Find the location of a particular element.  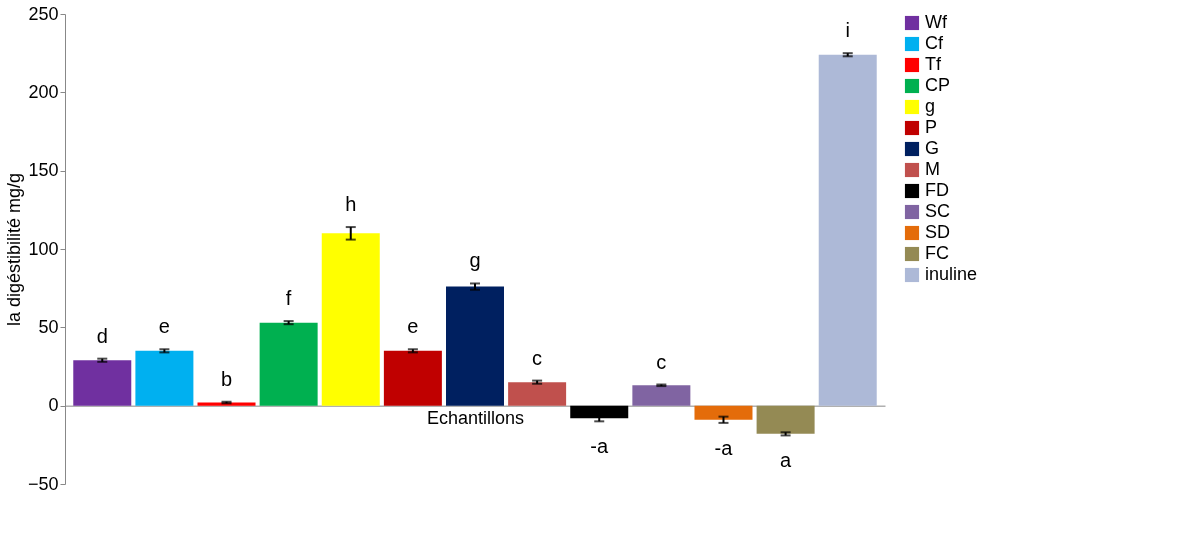

y-tick-label: 0 is located at coordinates (53, 405).